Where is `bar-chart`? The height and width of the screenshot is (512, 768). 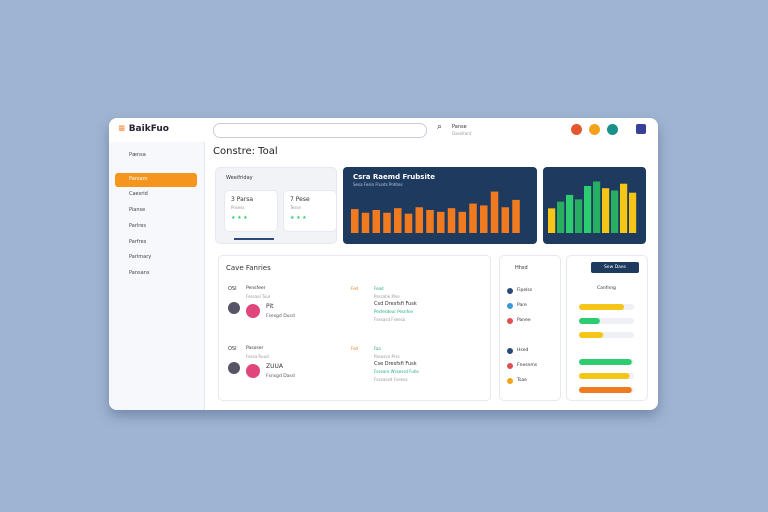 bar-chart is located at coordinates (592, 207).